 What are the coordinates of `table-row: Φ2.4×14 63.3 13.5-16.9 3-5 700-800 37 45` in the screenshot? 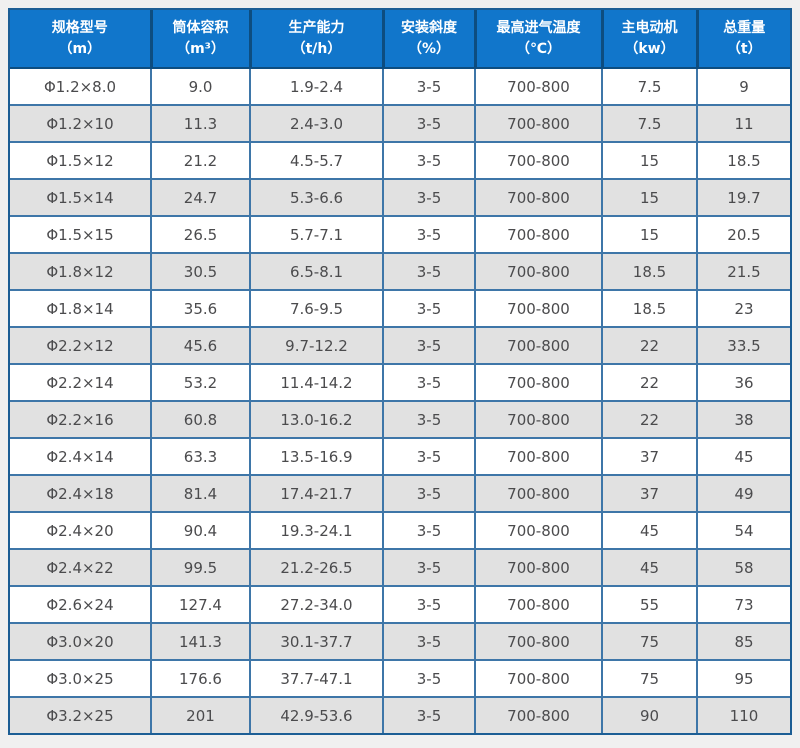 It's located at (400, 456).